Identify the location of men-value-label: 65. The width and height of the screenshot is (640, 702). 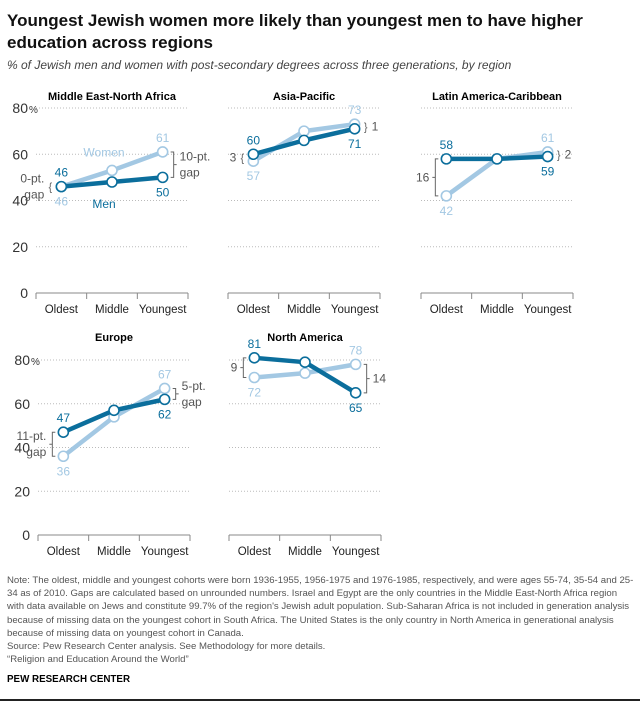
(356, 408).